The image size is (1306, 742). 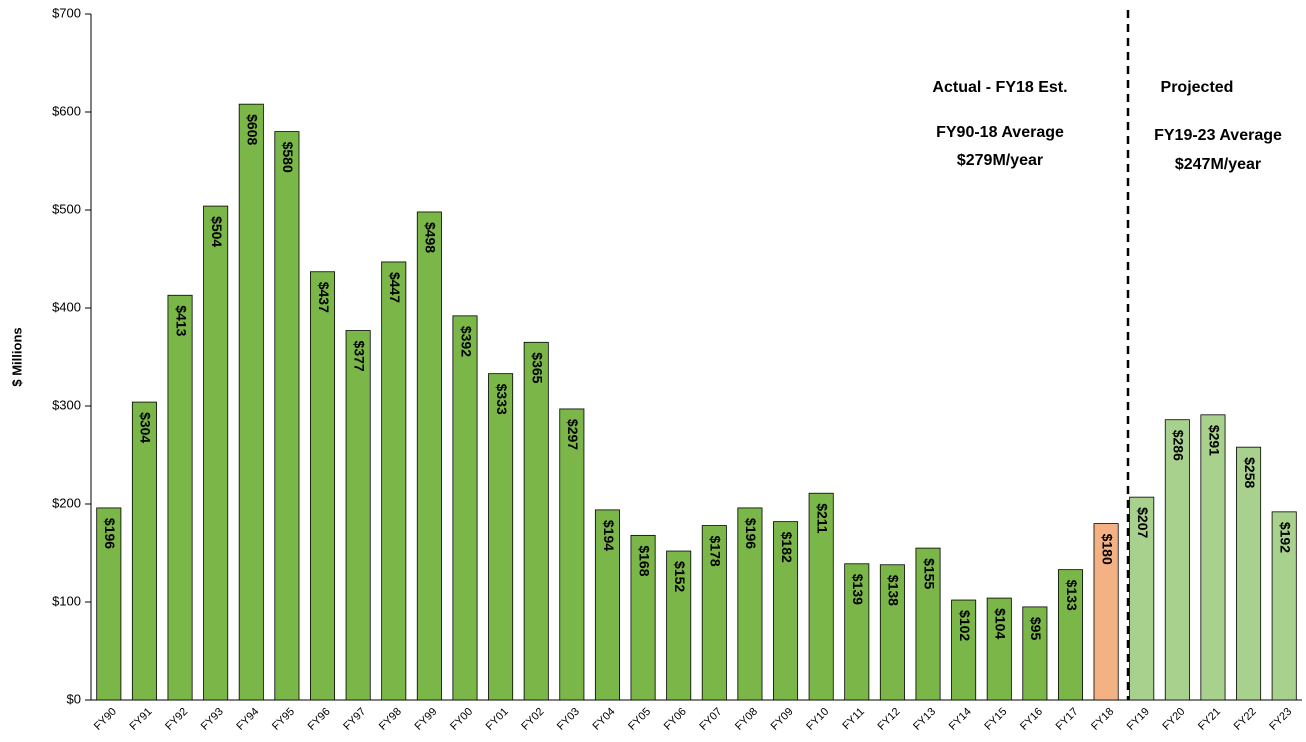 I want to click on y-tick-label: $100, so click(x=66, y=600).